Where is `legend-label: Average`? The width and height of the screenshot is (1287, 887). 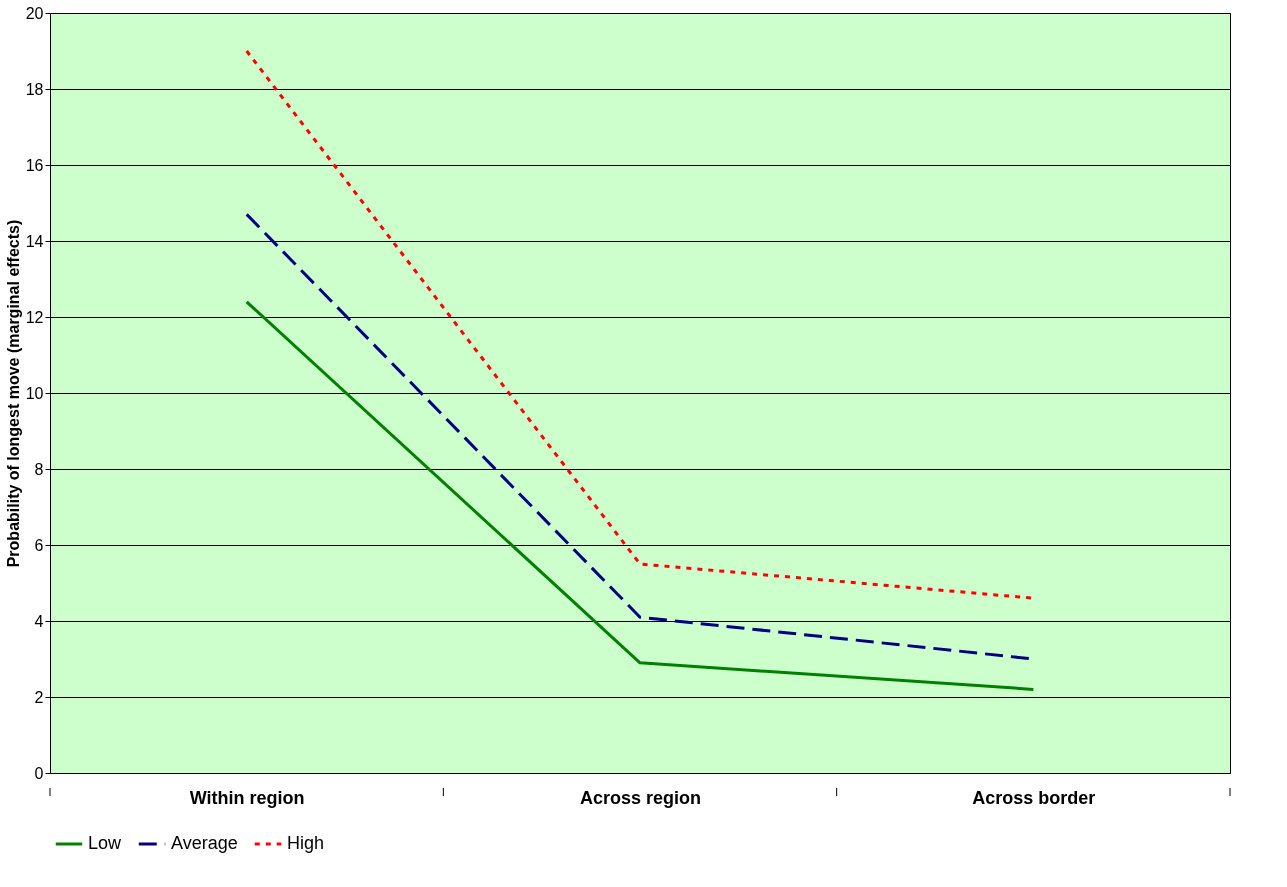 legend-label: Average is located at coordinates (204, 843).